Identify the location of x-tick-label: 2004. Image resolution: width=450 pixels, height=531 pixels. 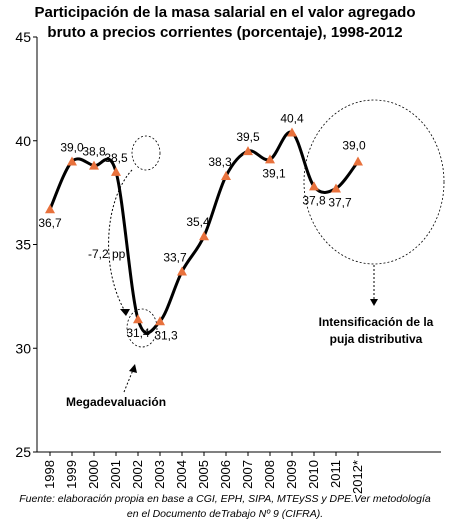
(181, 474).